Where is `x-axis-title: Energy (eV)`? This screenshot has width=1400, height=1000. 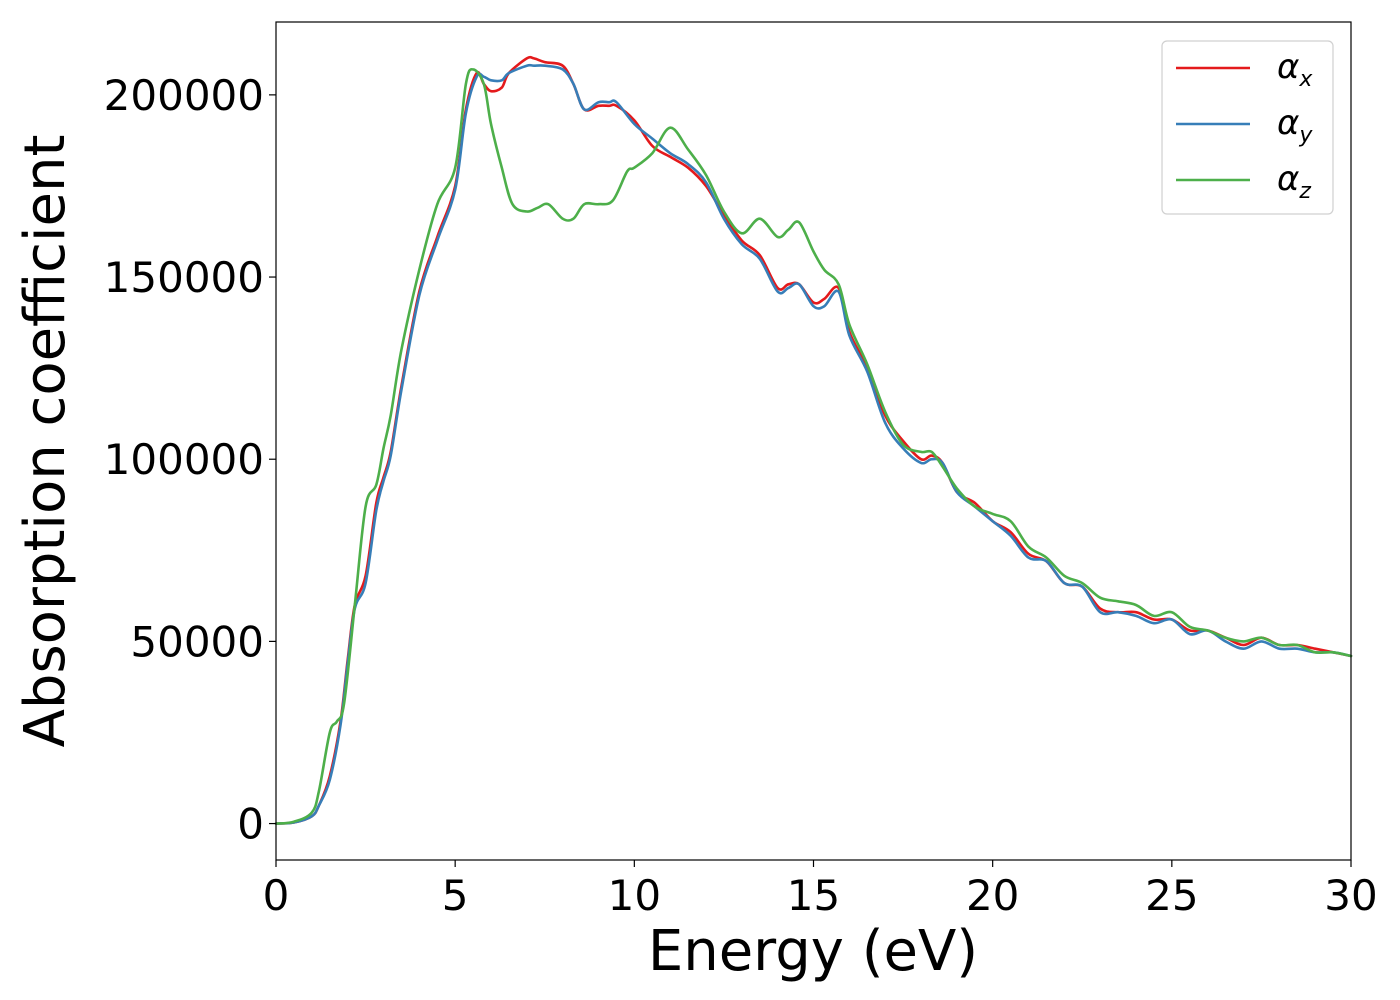 x-axis-title: Energy (eV) is located at coordinates (813, 951).